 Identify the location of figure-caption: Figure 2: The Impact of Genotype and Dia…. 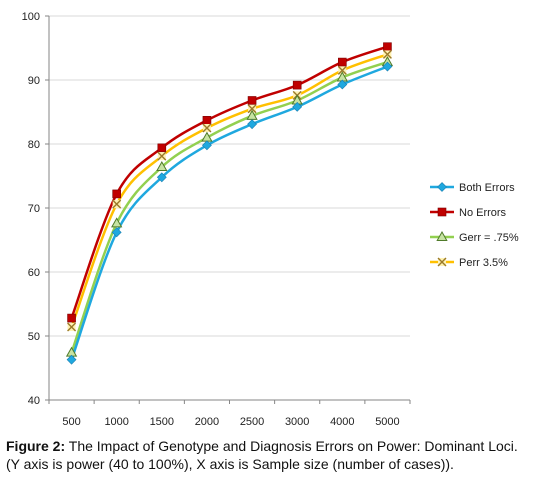
(270, 455).